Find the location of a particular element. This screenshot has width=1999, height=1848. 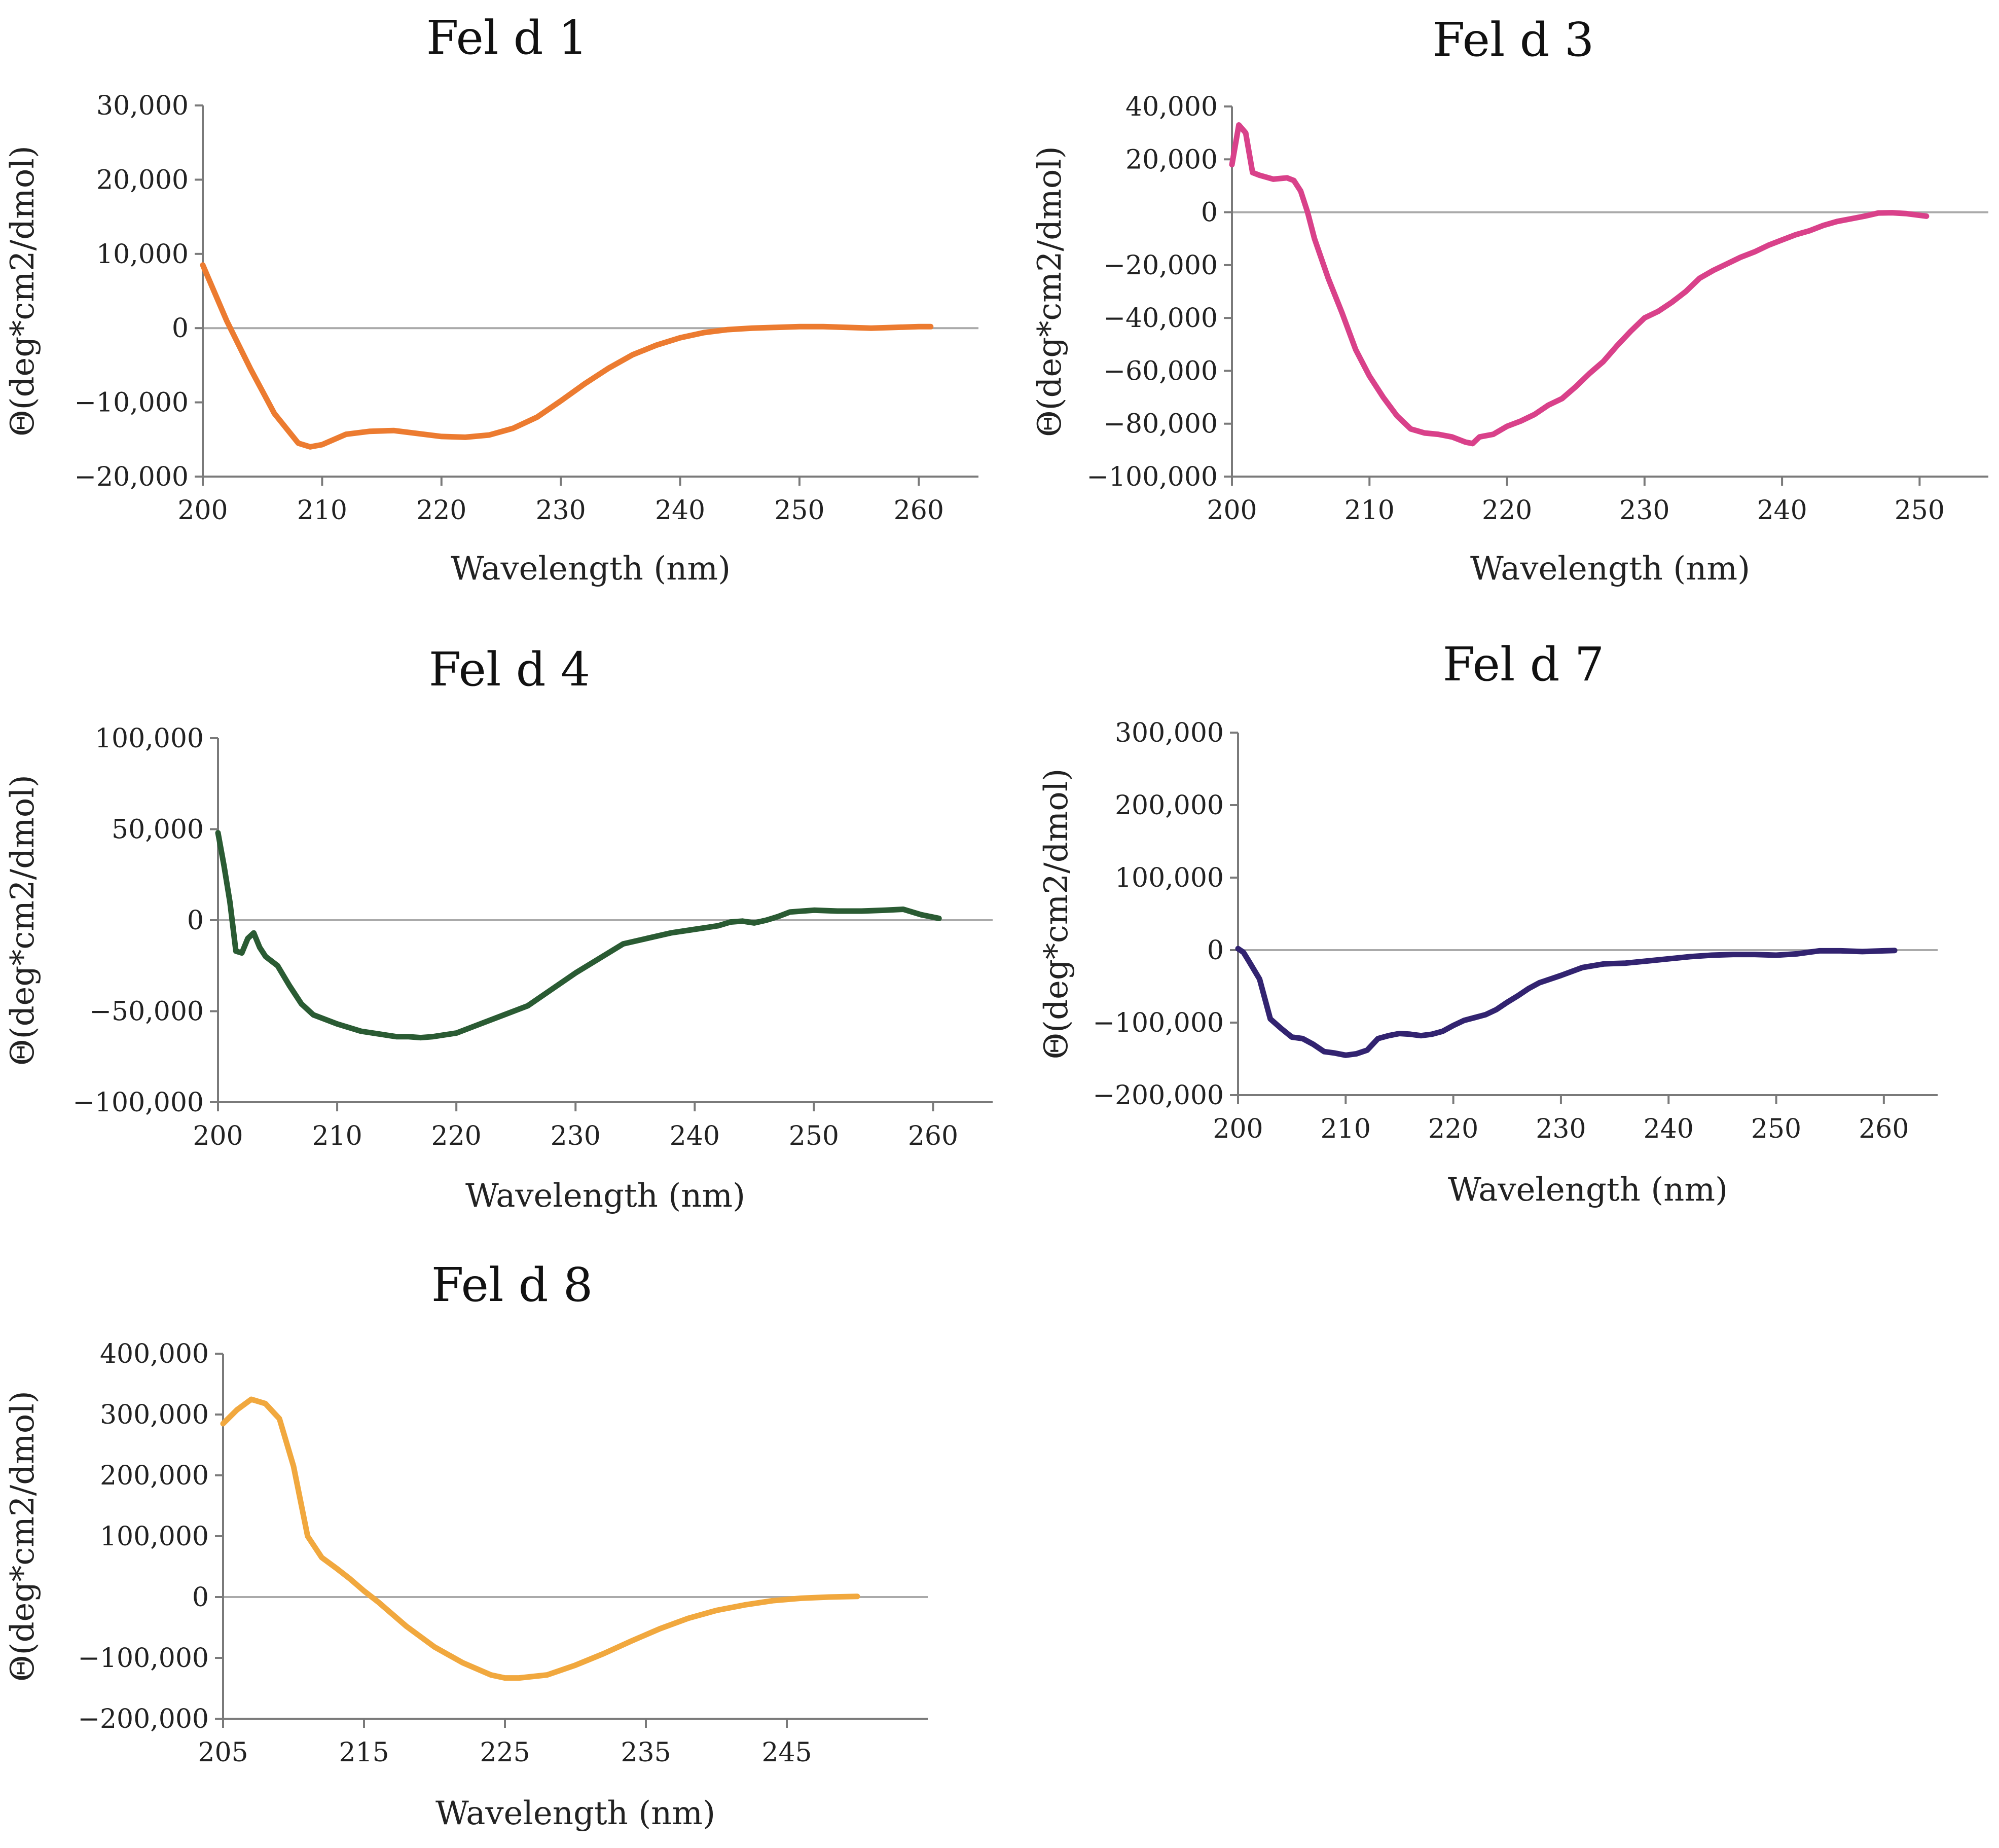

chart-title: Fel d 4 is located at coordinates (510, 669).